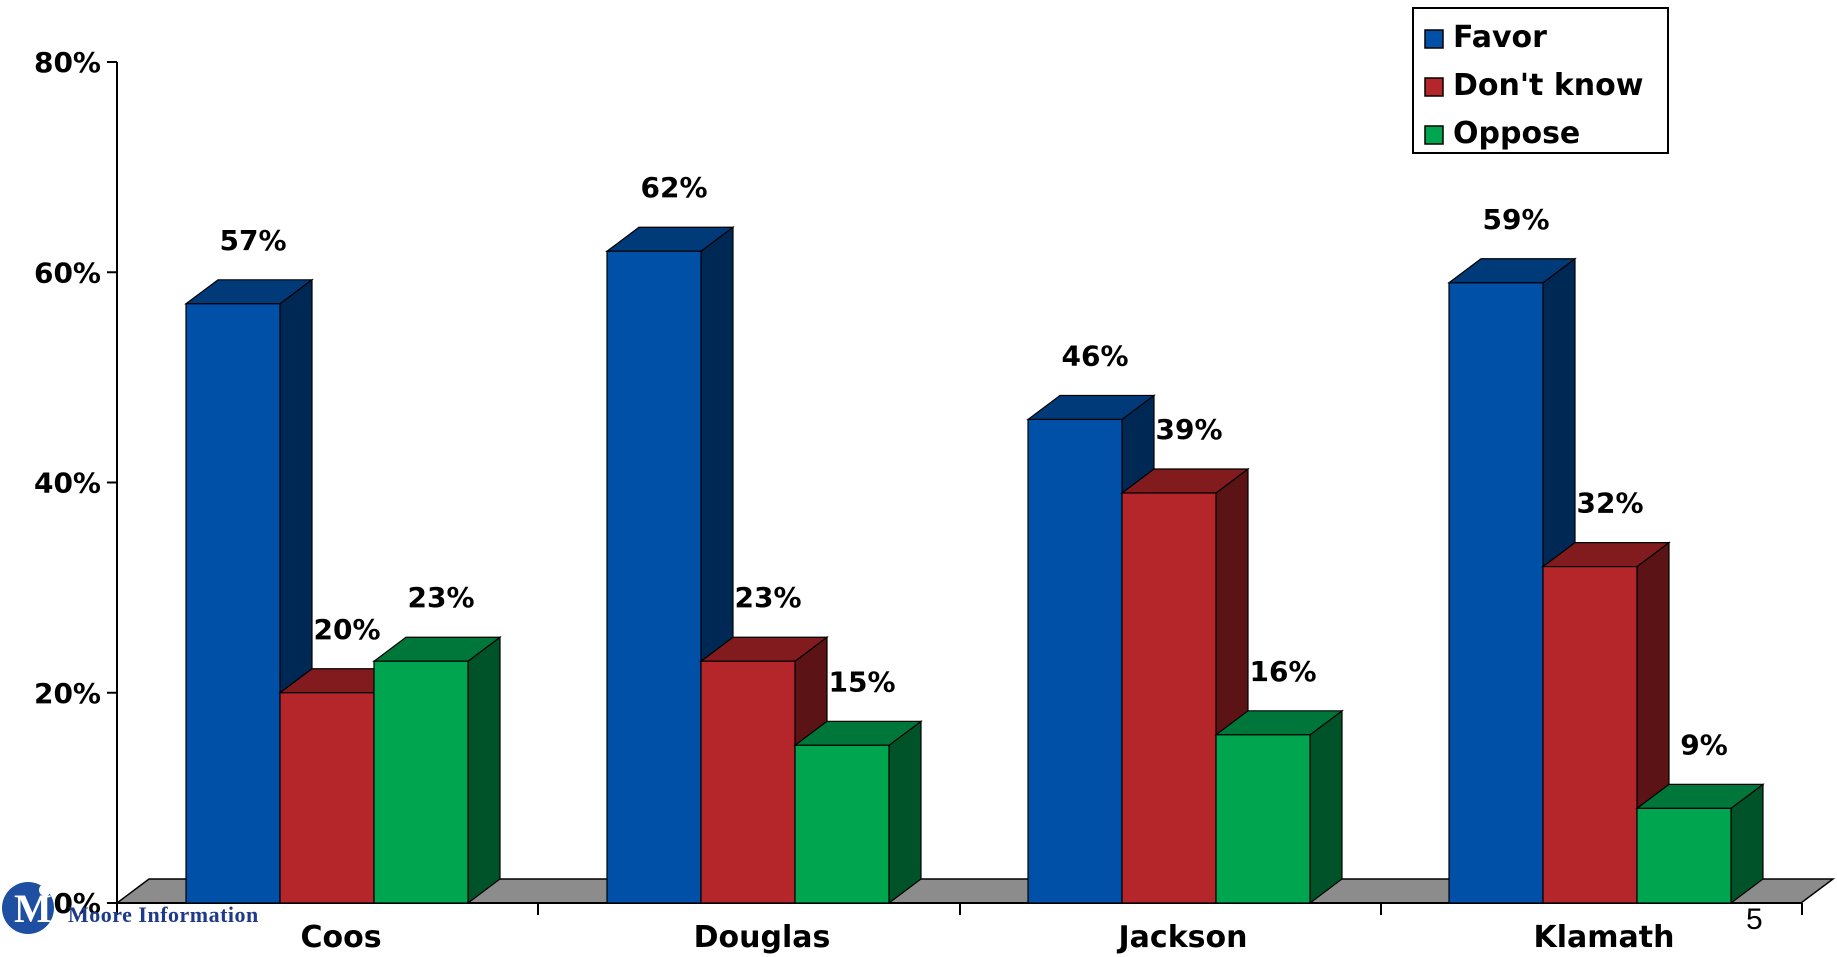 This screenshot has height=957, width=1837. I want to click on bar-don-t-know-jackson, so click(1185, 686).